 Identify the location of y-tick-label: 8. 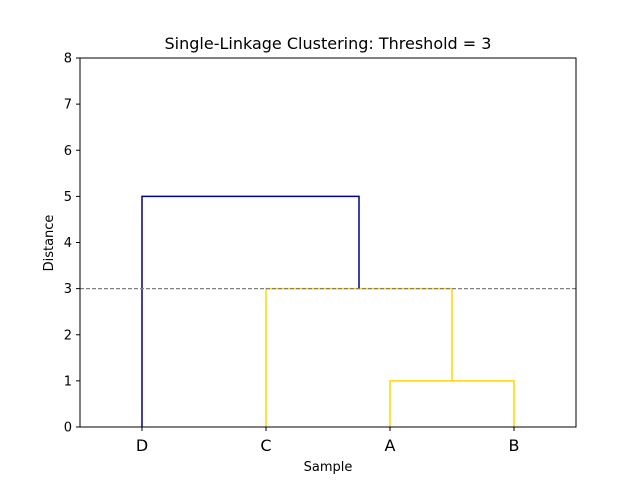
(68, 59).